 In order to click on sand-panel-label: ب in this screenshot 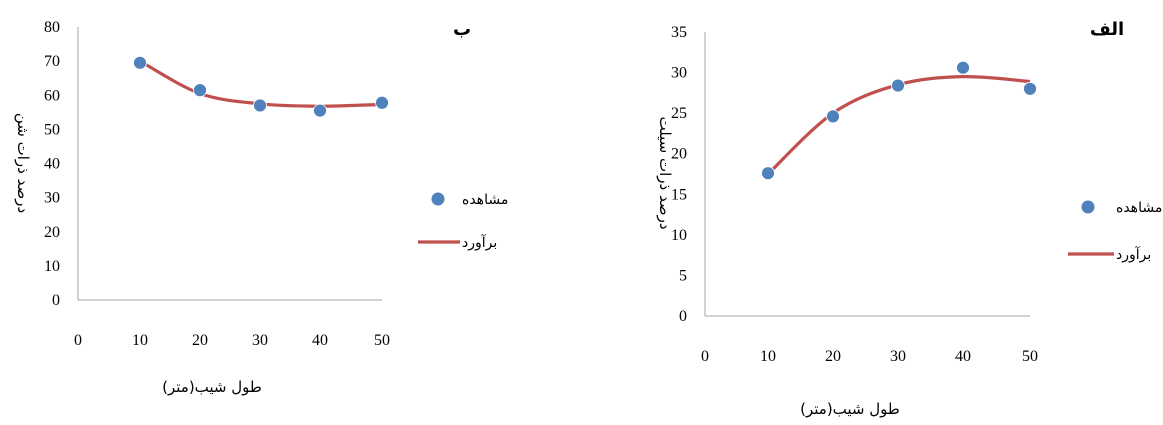, I will do `click(462, 29)`.